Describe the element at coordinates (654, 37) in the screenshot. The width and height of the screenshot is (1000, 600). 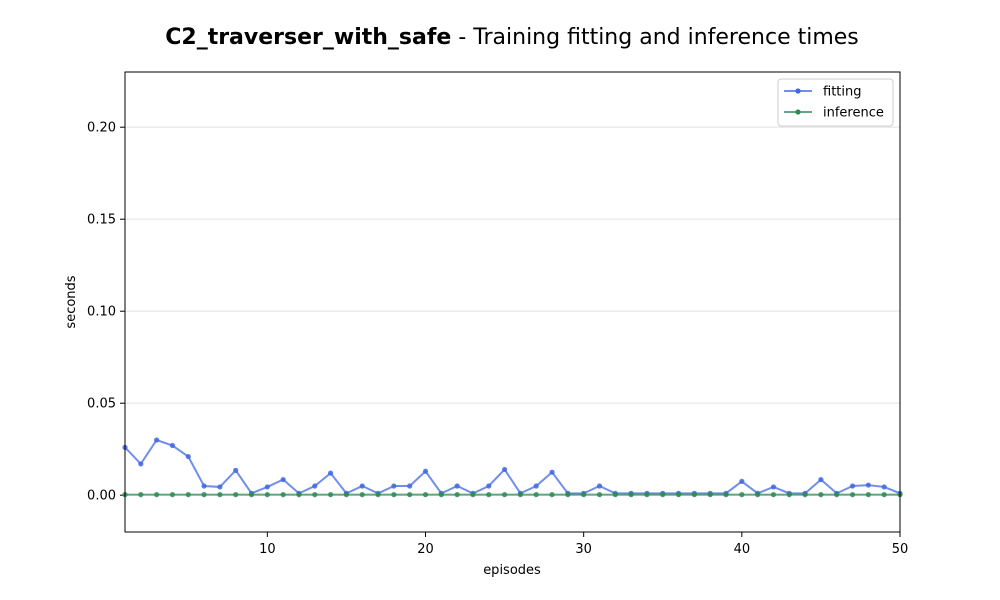
I see `chart-title-rest: - Training fitting and inference times` at that location.